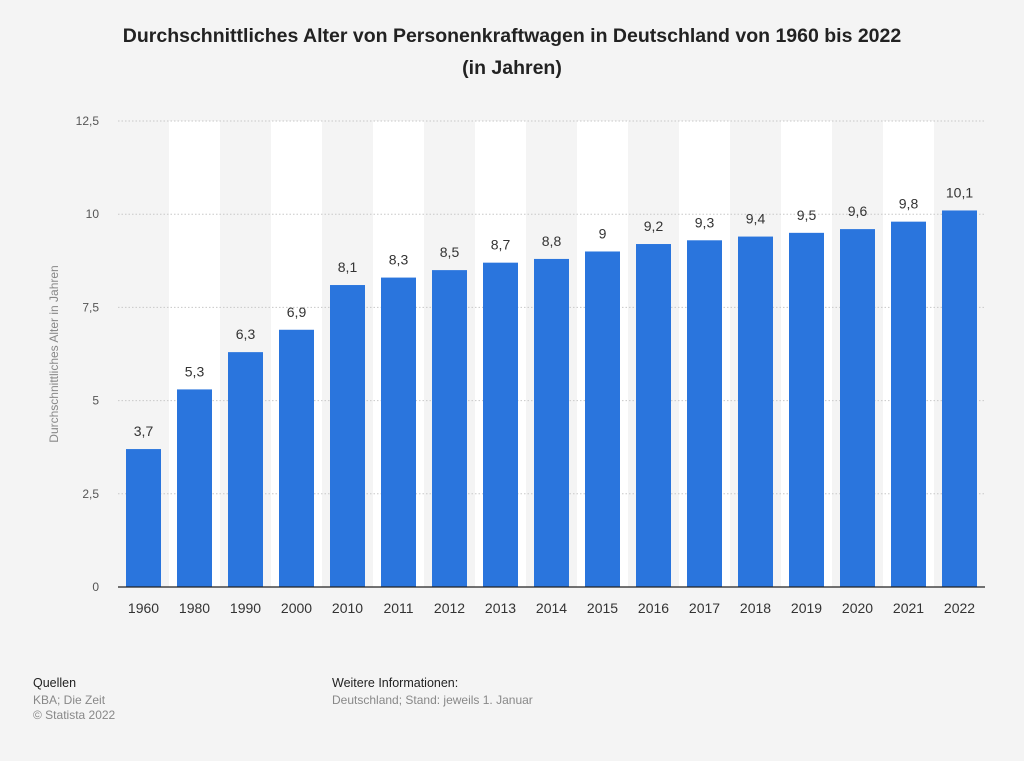 This screenshot has height=761, width=1024. Describe the element at coordinates (858, 211) in the screenshot. I see `value-label: 9,6` at that location.